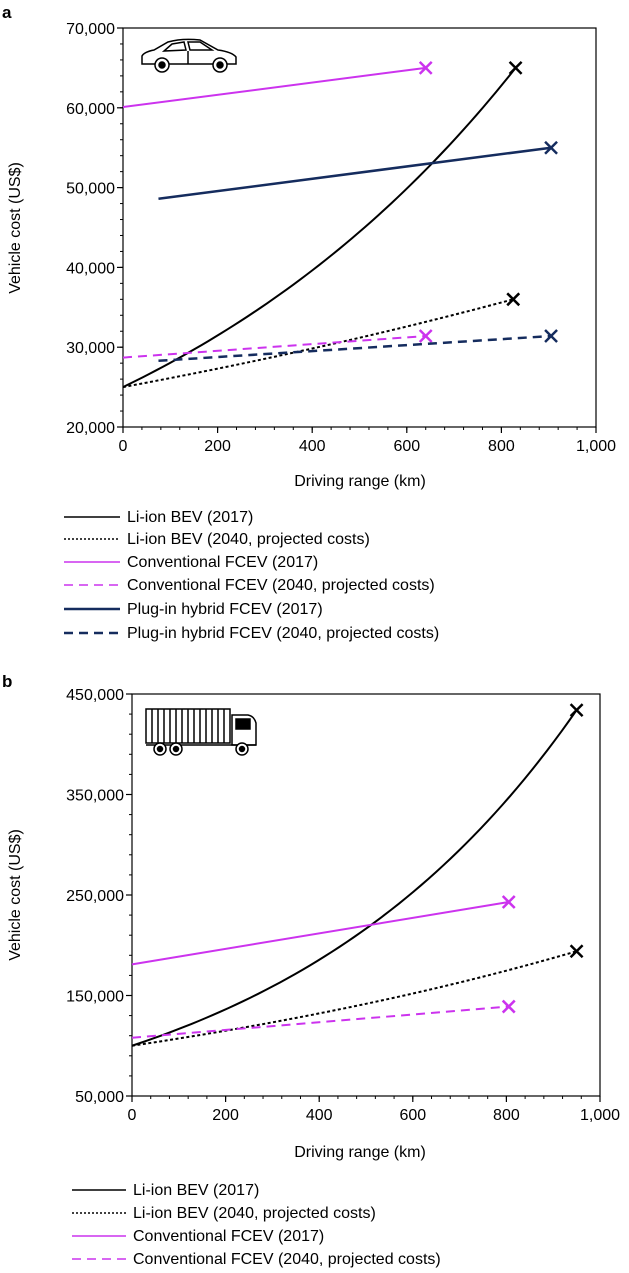  Describe the element at coordinates (7, 681) in the screenshot. I see `panel-label: b` at that location.